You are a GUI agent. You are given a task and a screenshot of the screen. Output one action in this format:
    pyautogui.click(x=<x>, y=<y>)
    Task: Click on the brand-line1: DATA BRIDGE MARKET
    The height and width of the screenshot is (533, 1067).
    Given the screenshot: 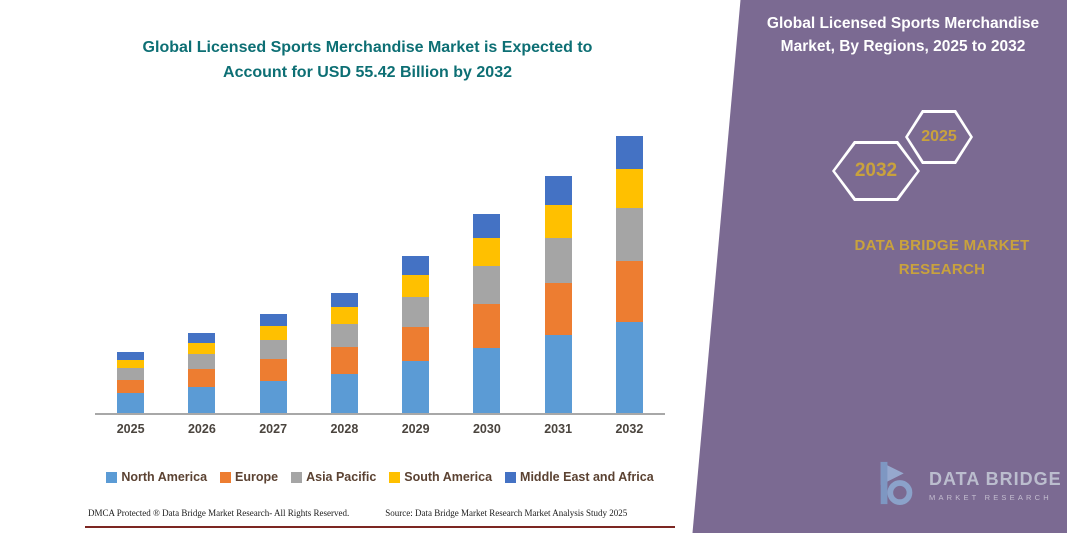 What is the action you would take?
    pyautogui.click(x=942, y=245)
    